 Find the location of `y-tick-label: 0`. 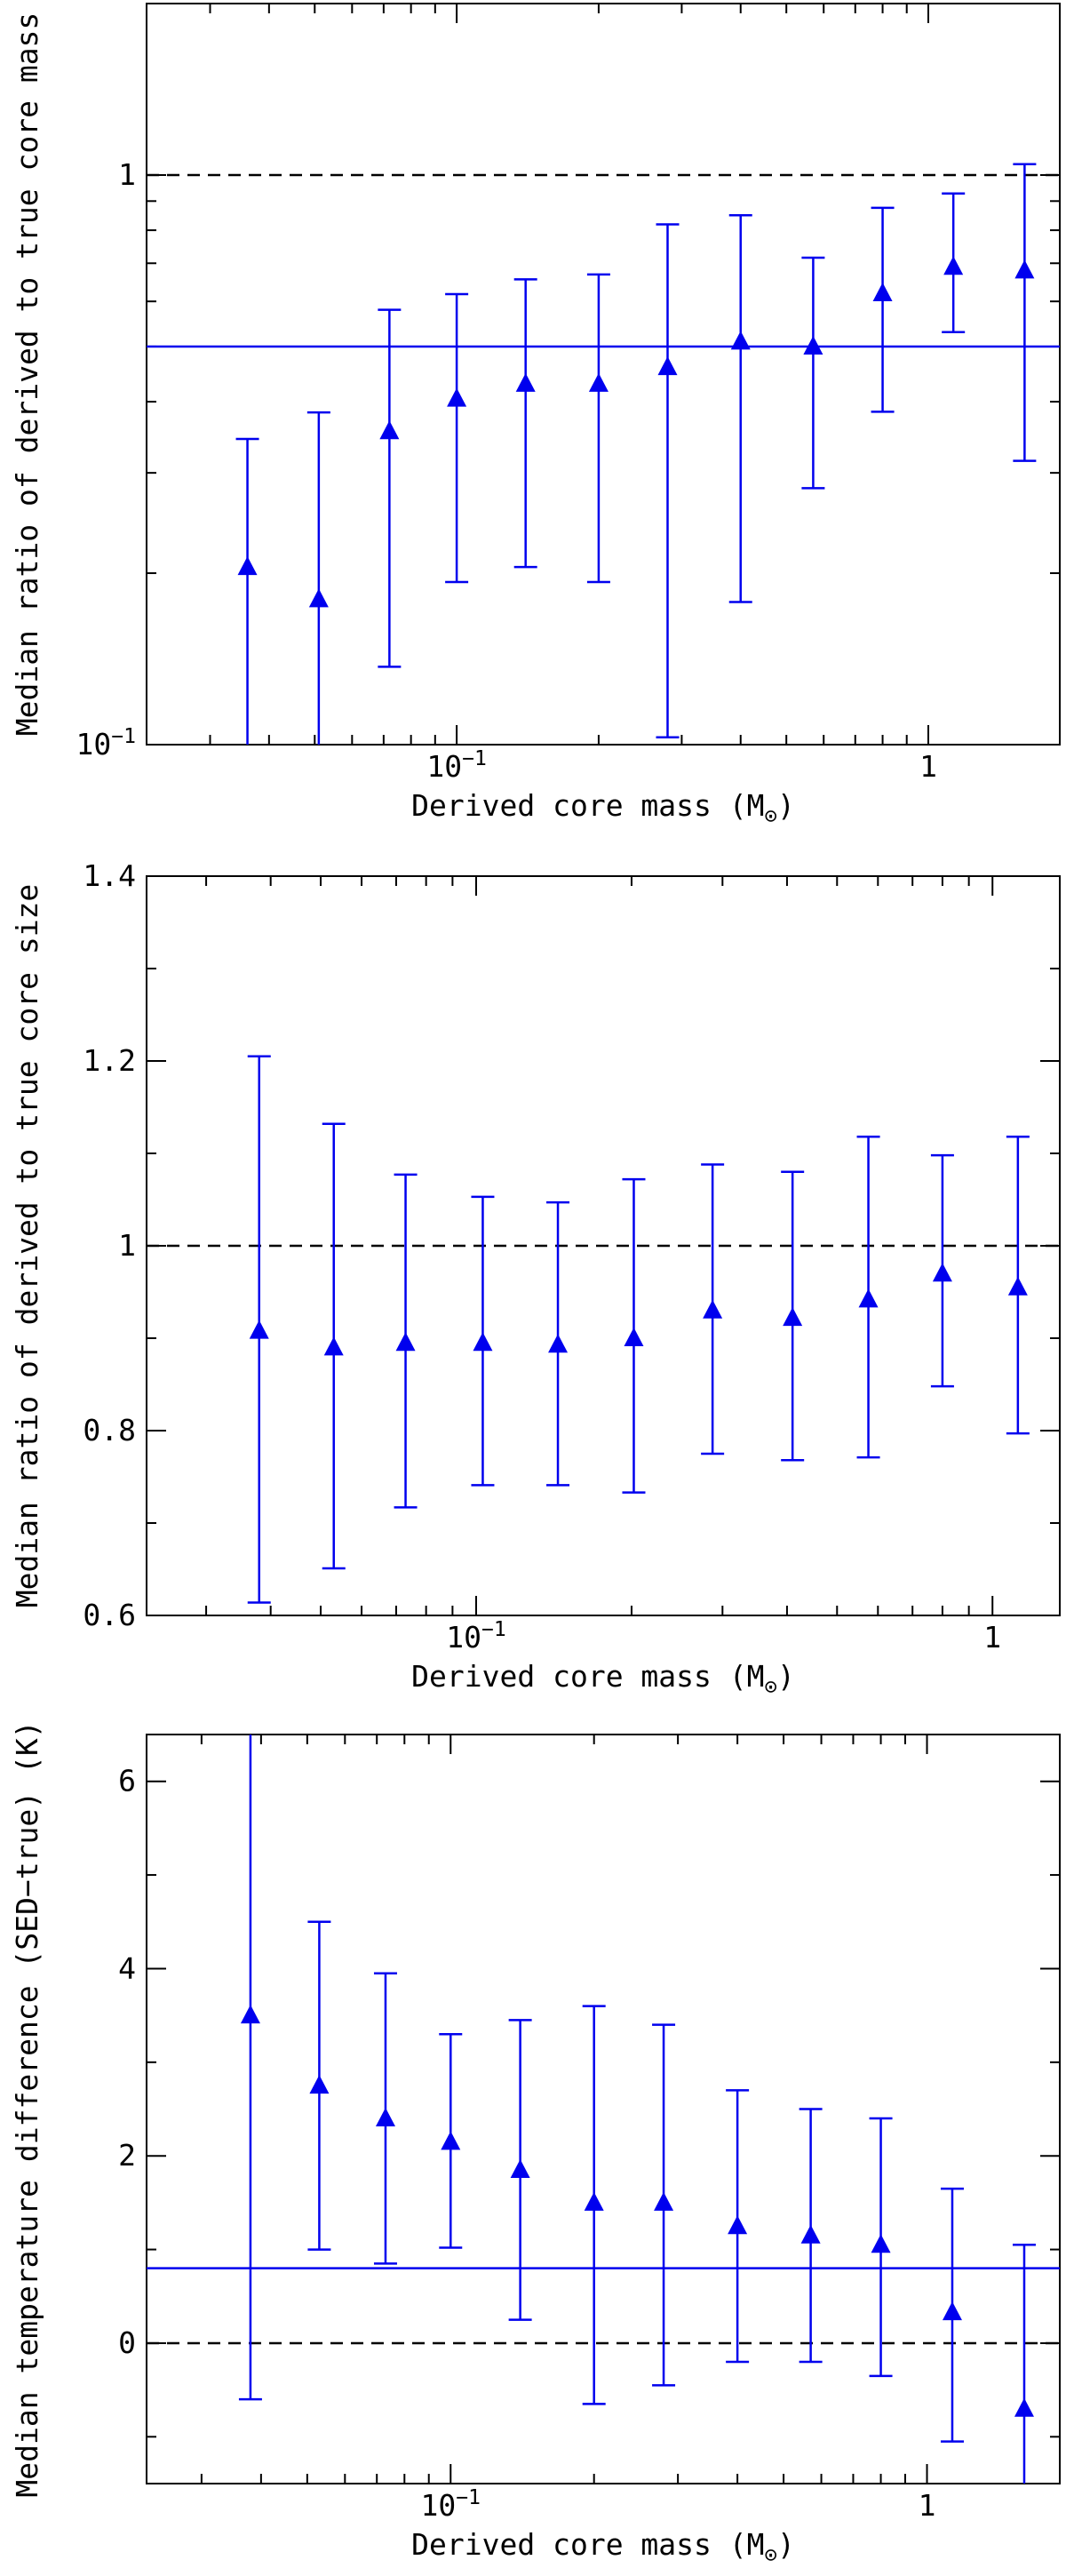

y-tick-label: 0 is located at coordinates (127, 2342).